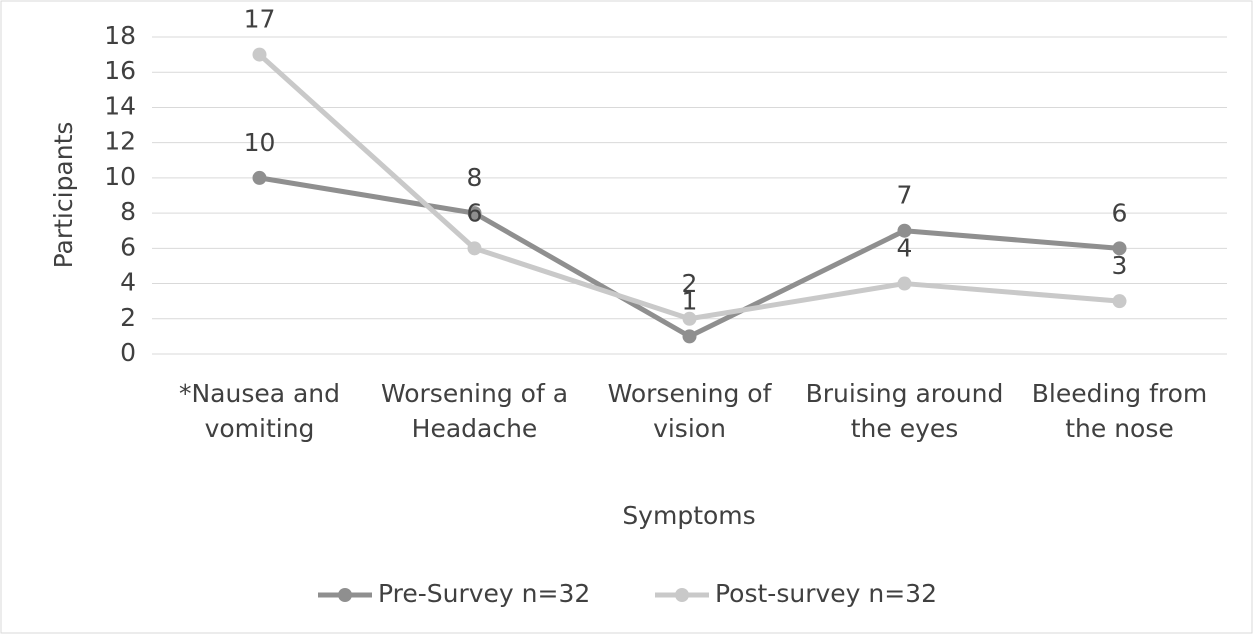 The width and height of the screenshot is (1253, 634). I want to click on legend-label: Post-survey n=32, so click(826, 593).